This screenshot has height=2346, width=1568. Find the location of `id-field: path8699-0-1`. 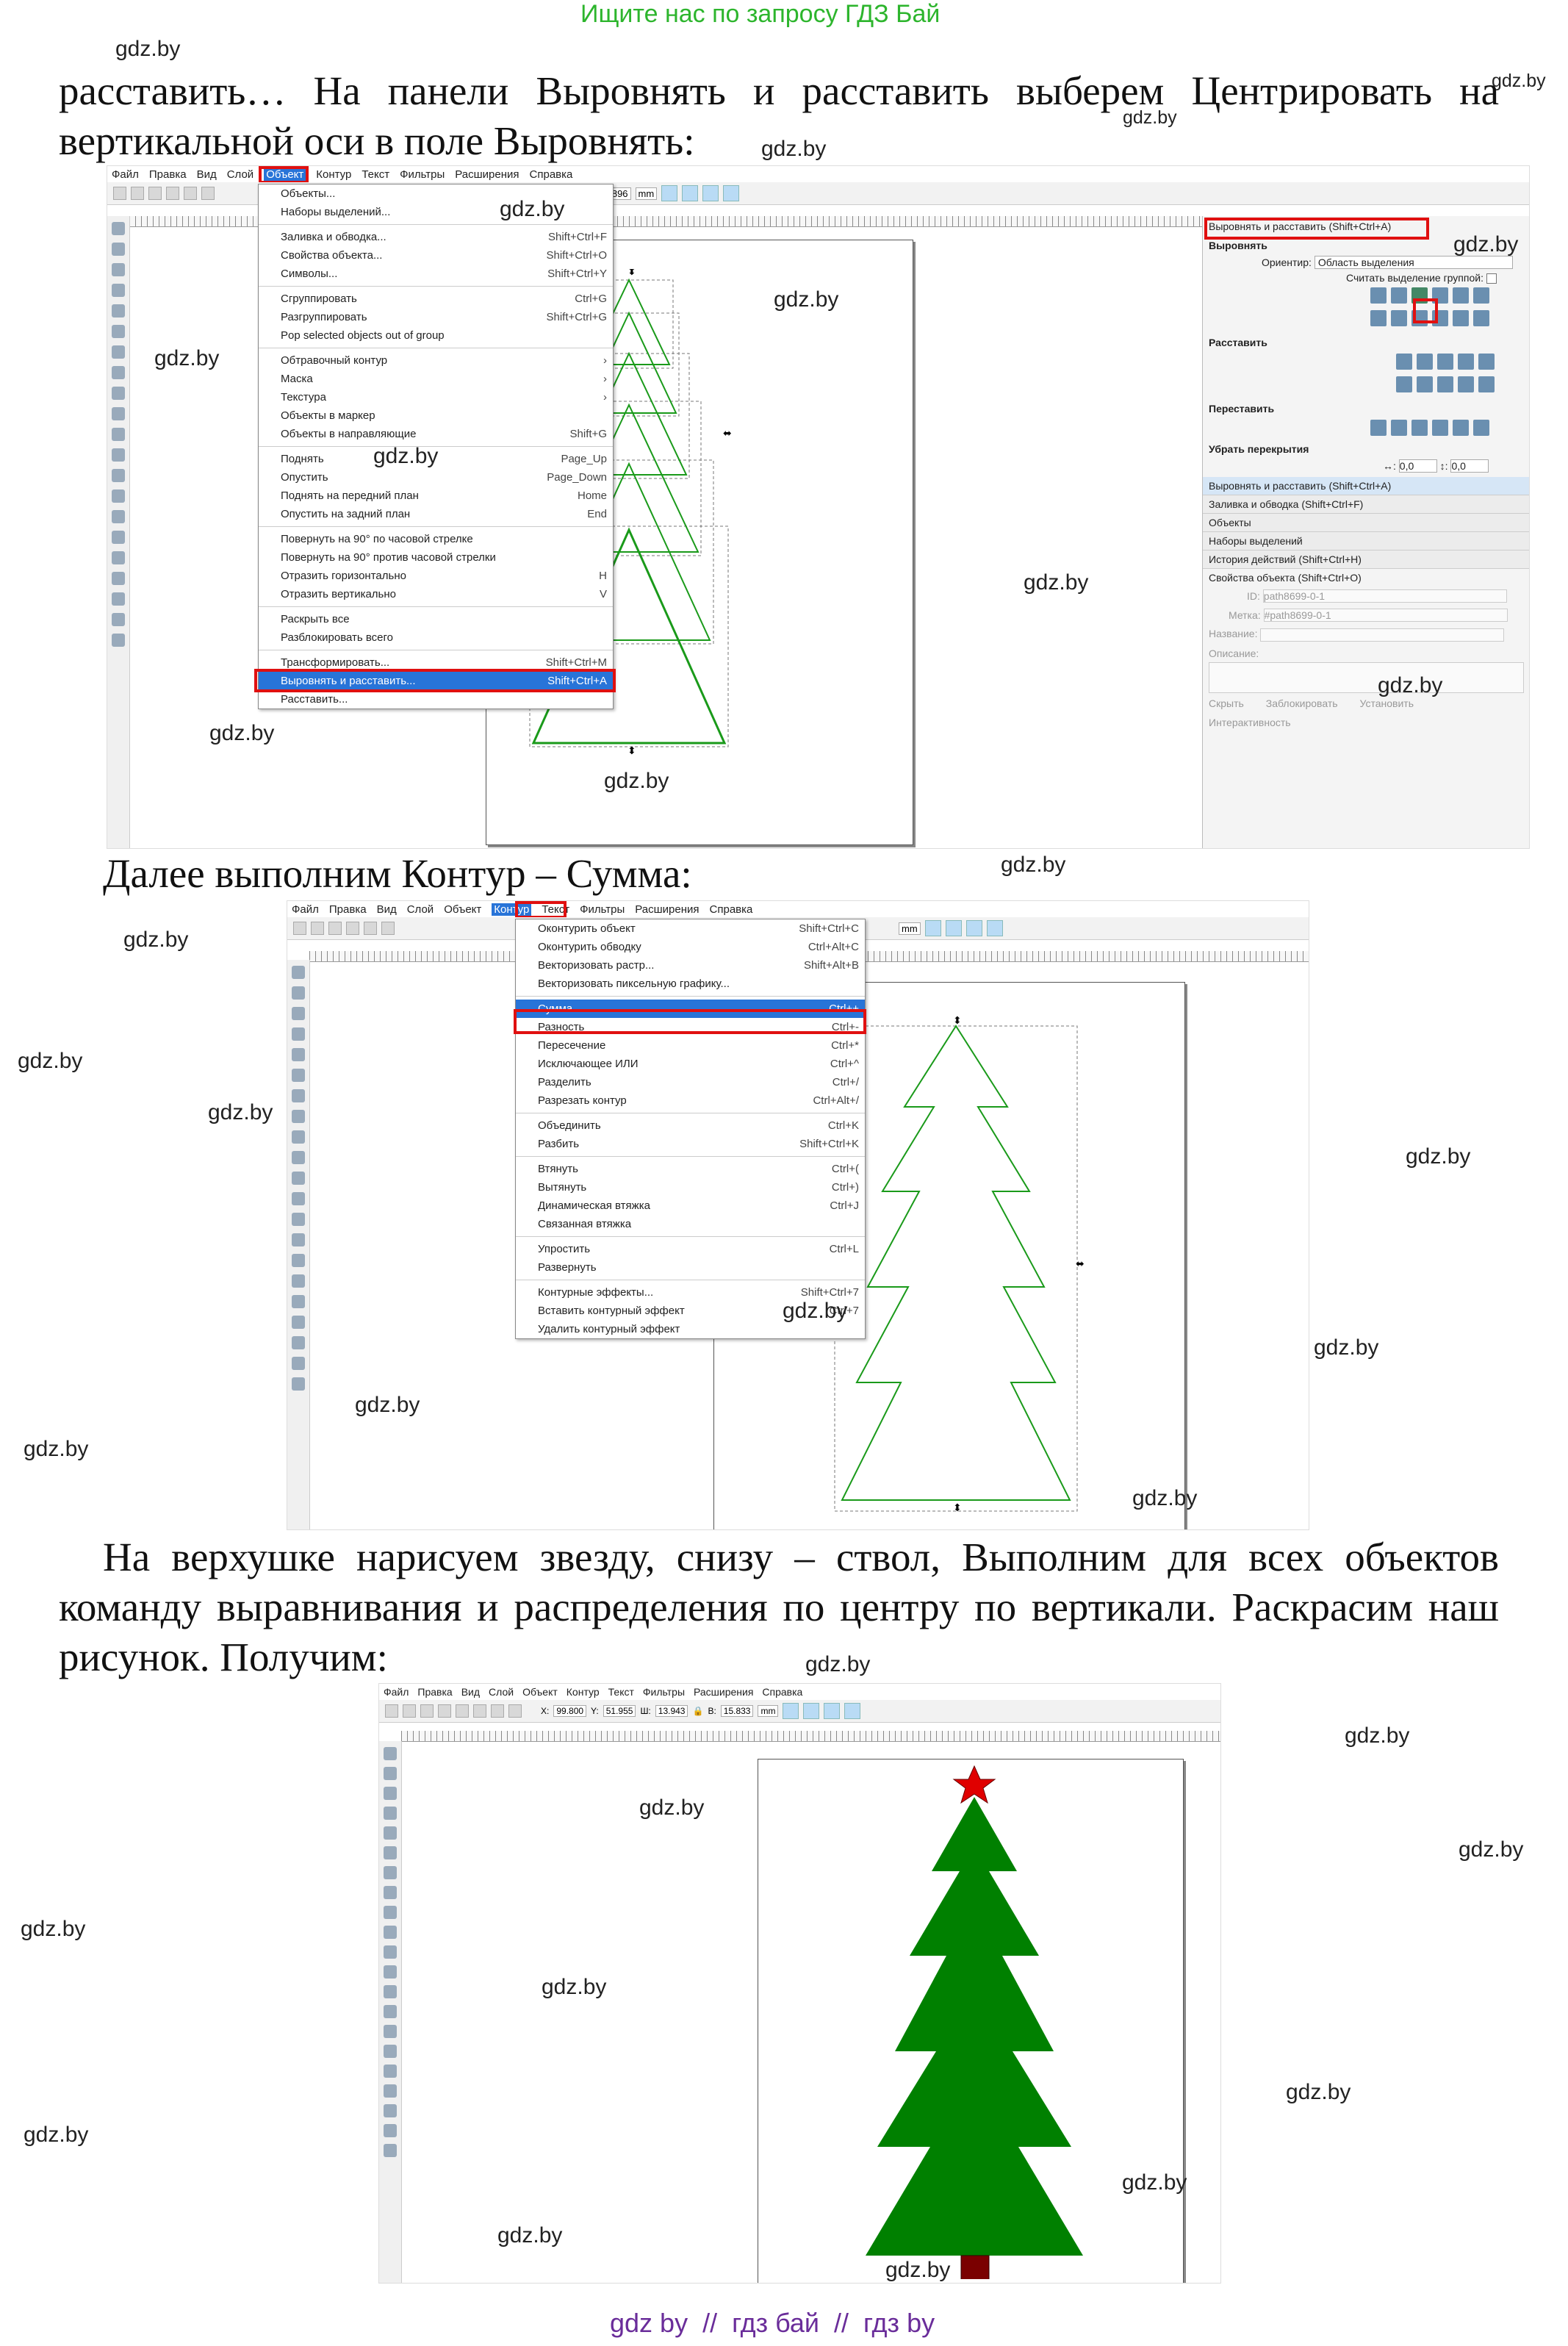

id-field: path8699-0-1 is located at coordinates (1384, 596).